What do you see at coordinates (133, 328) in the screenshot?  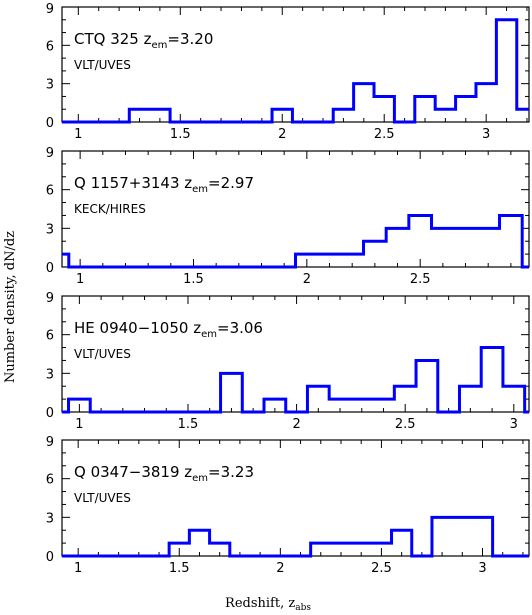 I see `quasar-name: HE 0940−1050` at bounding box center [133, 328].